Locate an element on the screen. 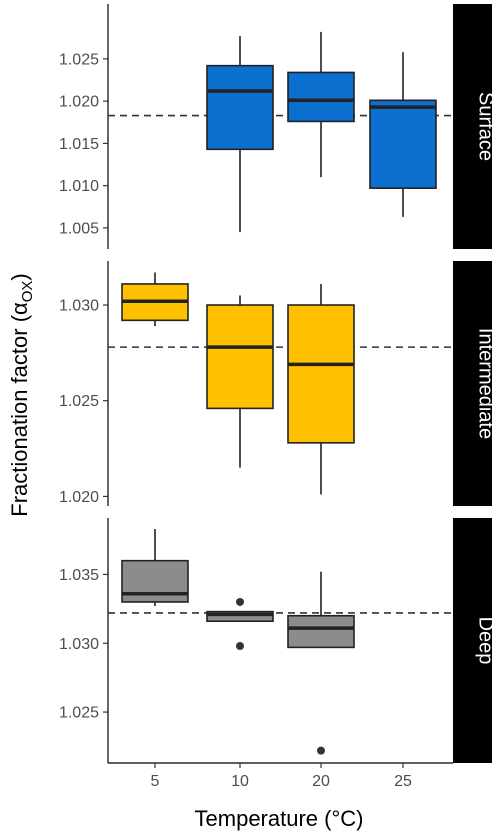  x-axis: 5 10 20 25 is located at coordinates (280, 776).